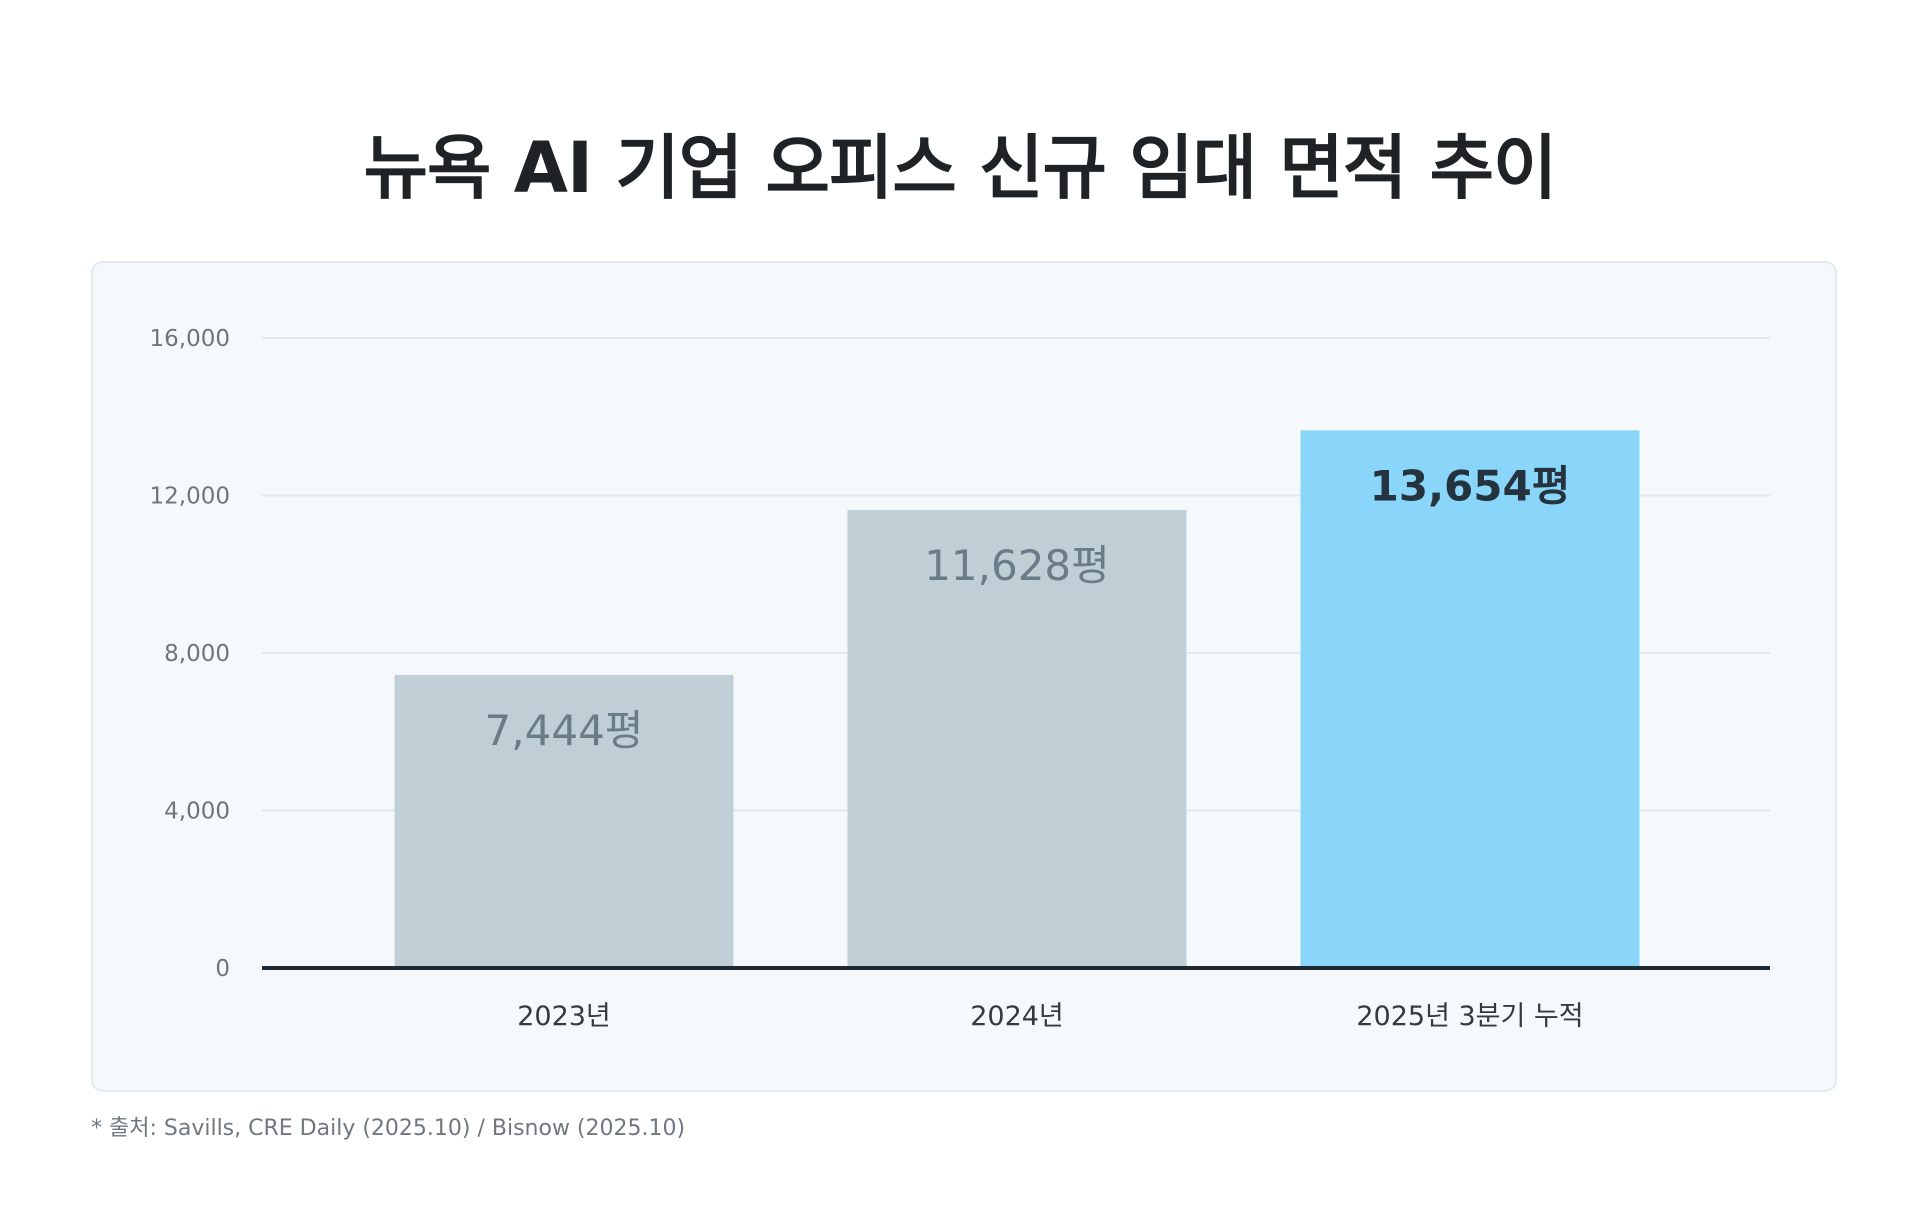 This screenshot has height=1226, width=1920. I want to click on y-tick-label: 12,000, so click(190, 497).